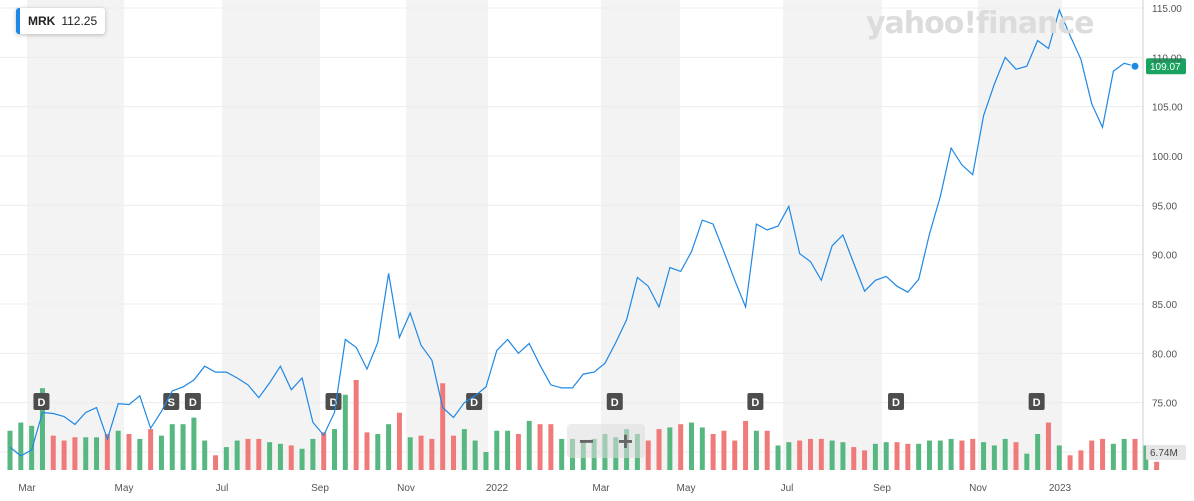 This screenshot has height=501, width=1194. What do you see at coordinates (222, 488) in the screenshot?
I see `x-tick-label: Jul` at bounding box center [222, 488].